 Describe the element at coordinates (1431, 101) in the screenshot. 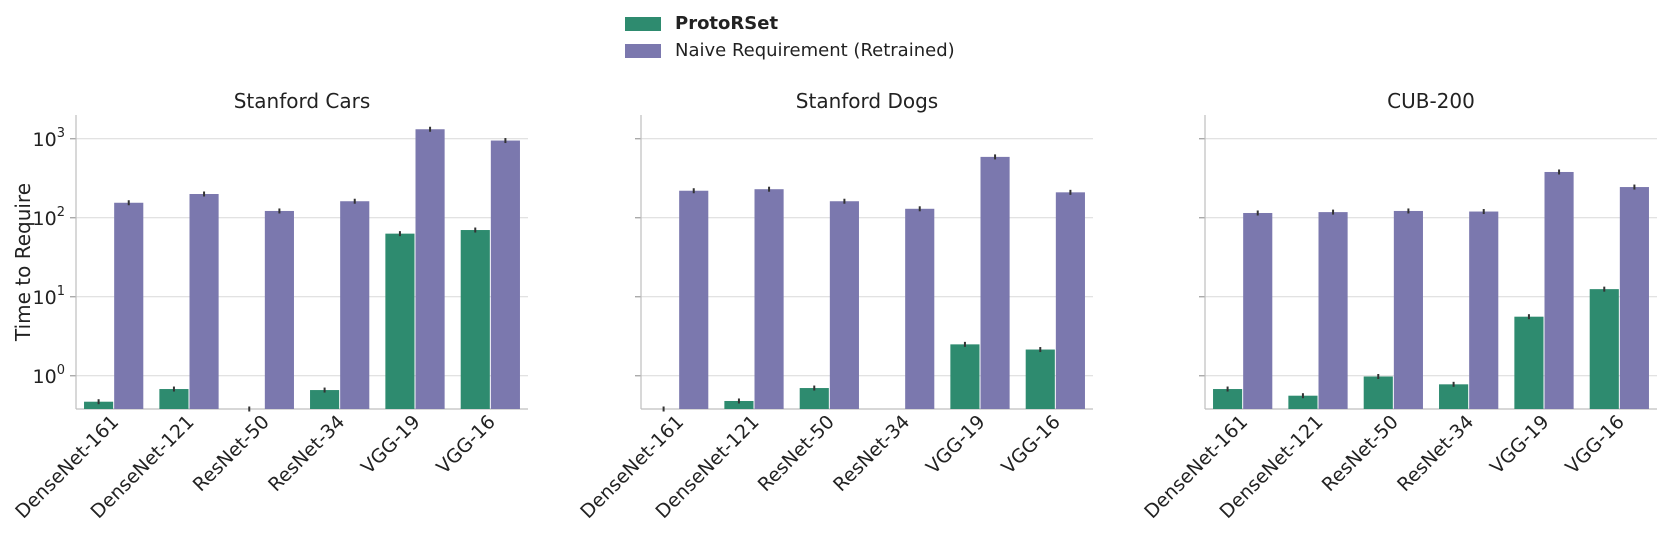

I see `cub-200-title: CUB-200` at that location.